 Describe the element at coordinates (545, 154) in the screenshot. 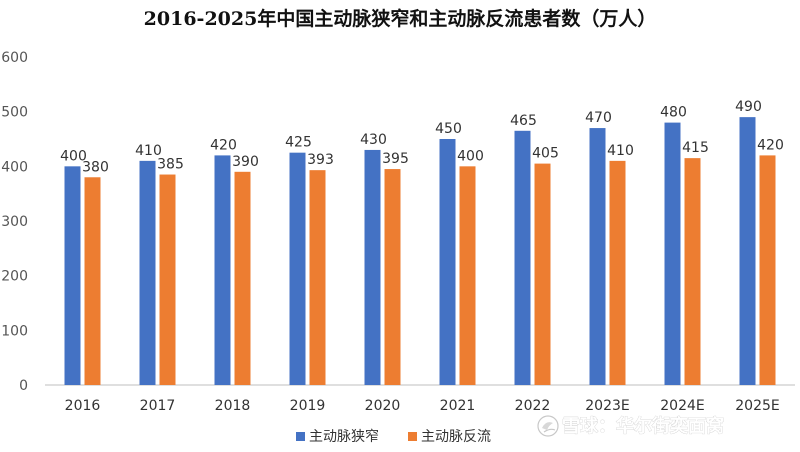

I see `data-label: 405` at that location.